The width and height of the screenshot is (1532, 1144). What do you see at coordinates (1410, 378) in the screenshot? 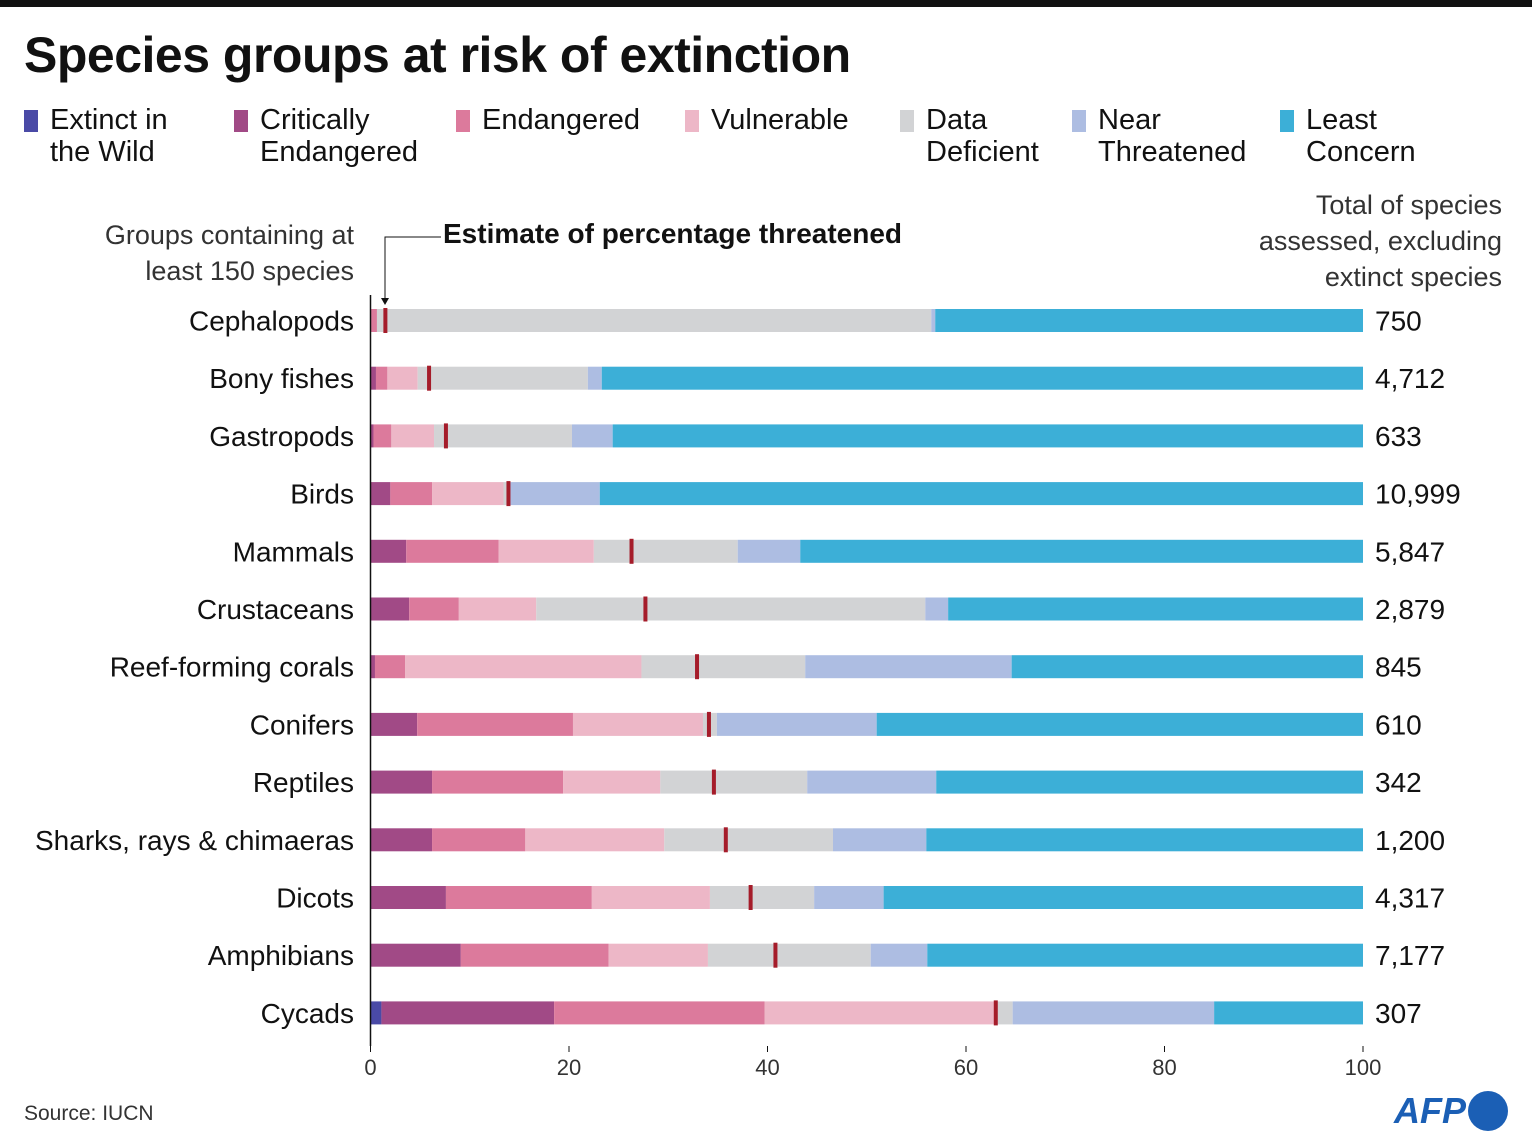
I see `total-value: 4,712` at bounding box center [1410, 378].